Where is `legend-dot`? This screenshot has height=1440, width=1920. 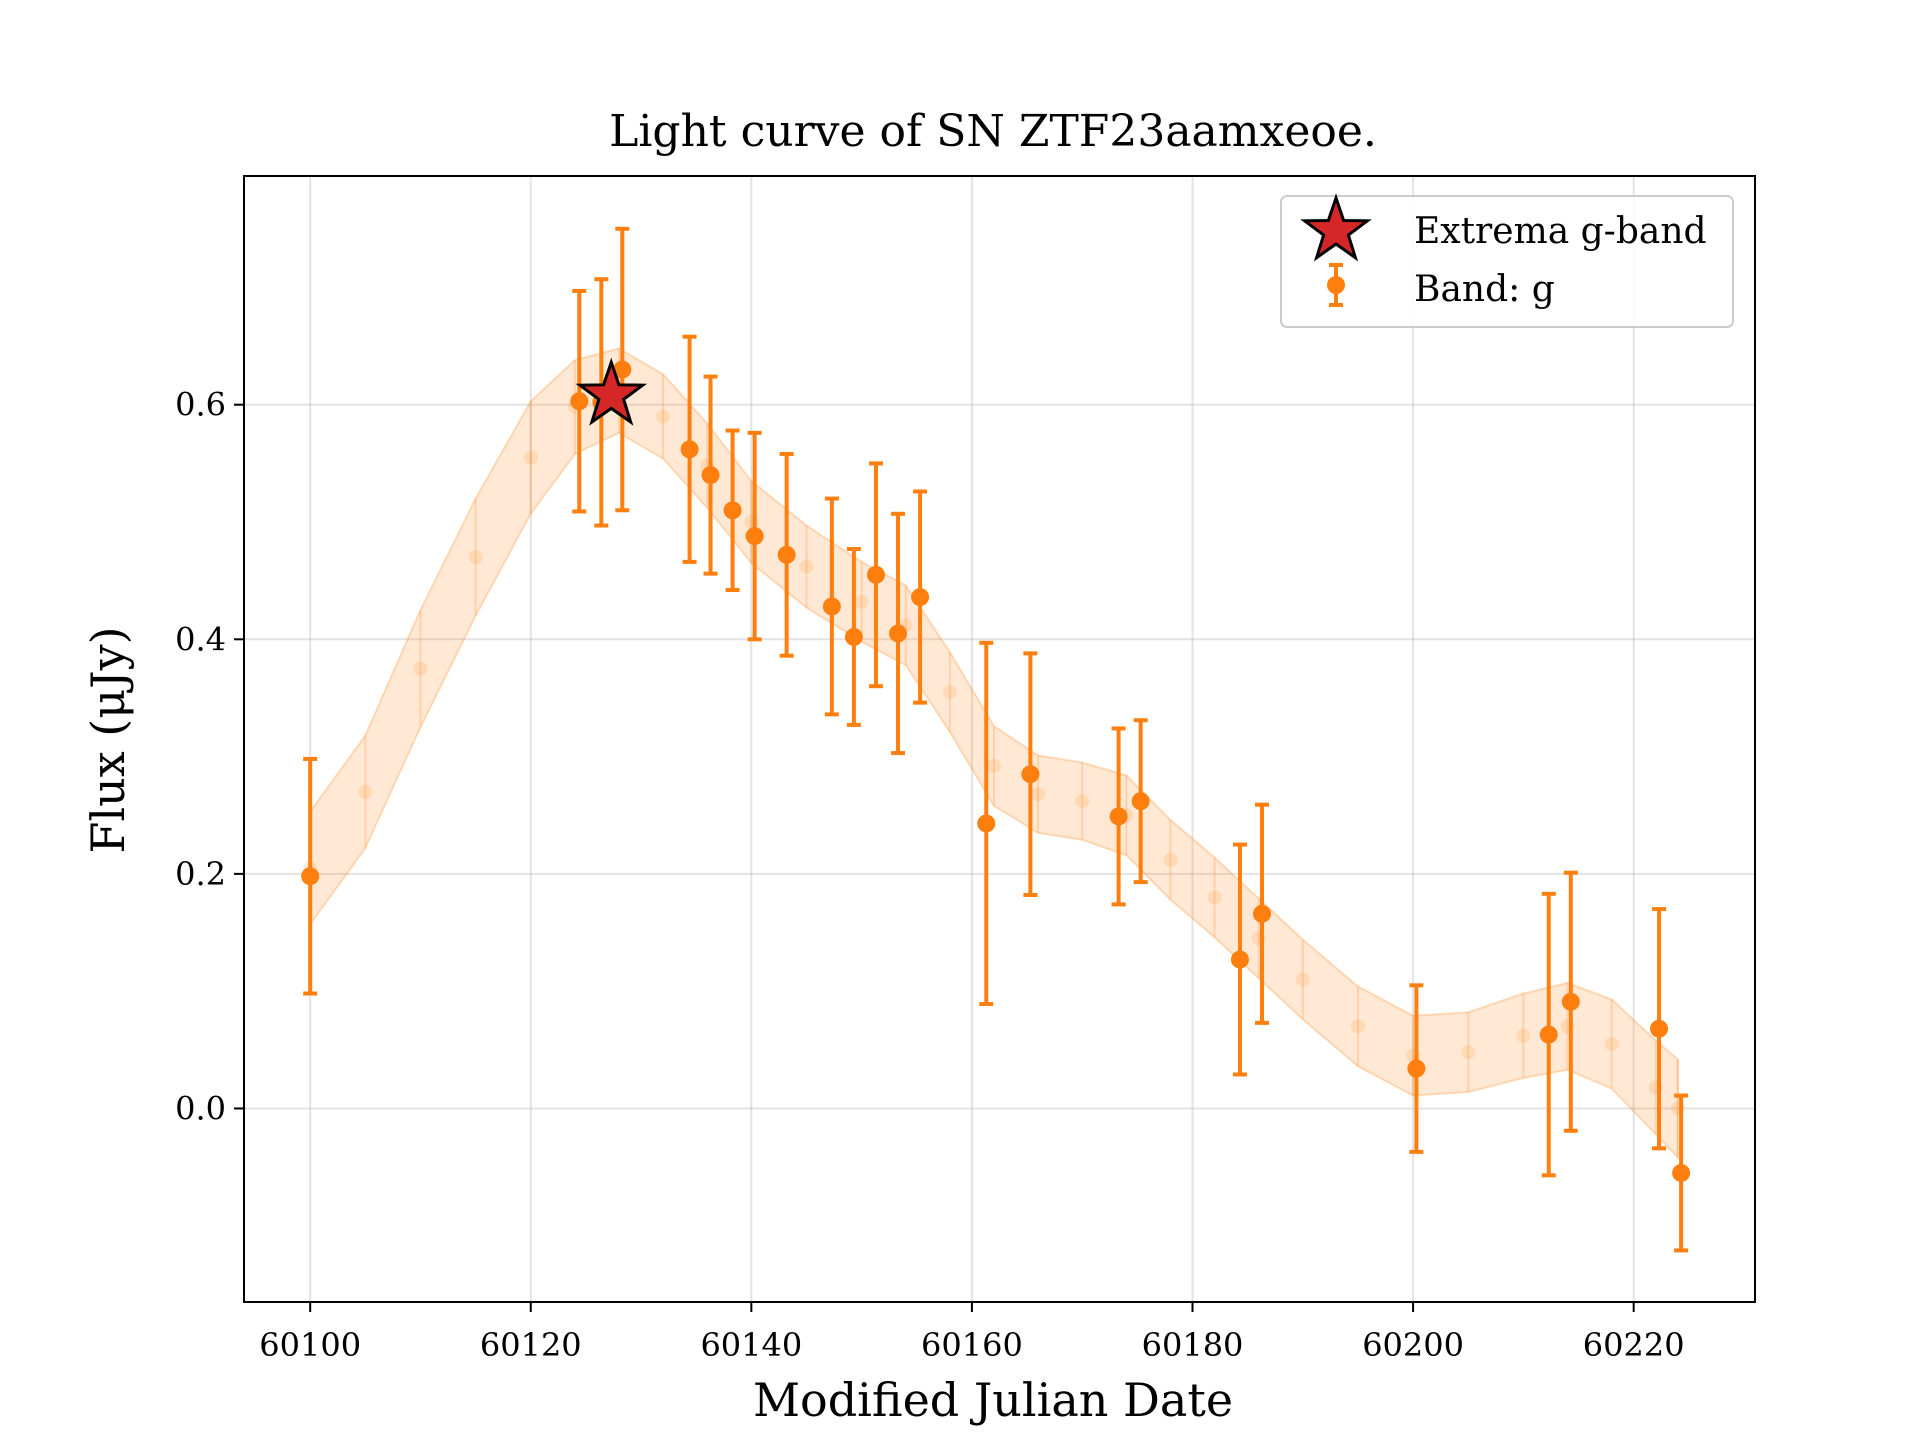 legend-dot is located at coordinates (1336, 285).